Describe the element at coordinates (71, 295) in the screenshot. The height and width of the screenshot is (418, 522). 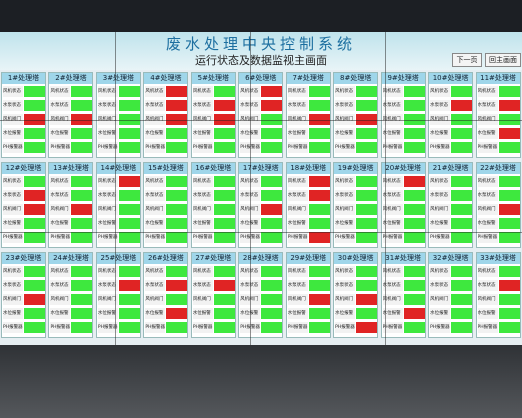
I see `tower-panel: 24#处理塔 风机状态 水泵状态 风机阀门 水位报警 PH报警器` at that location.